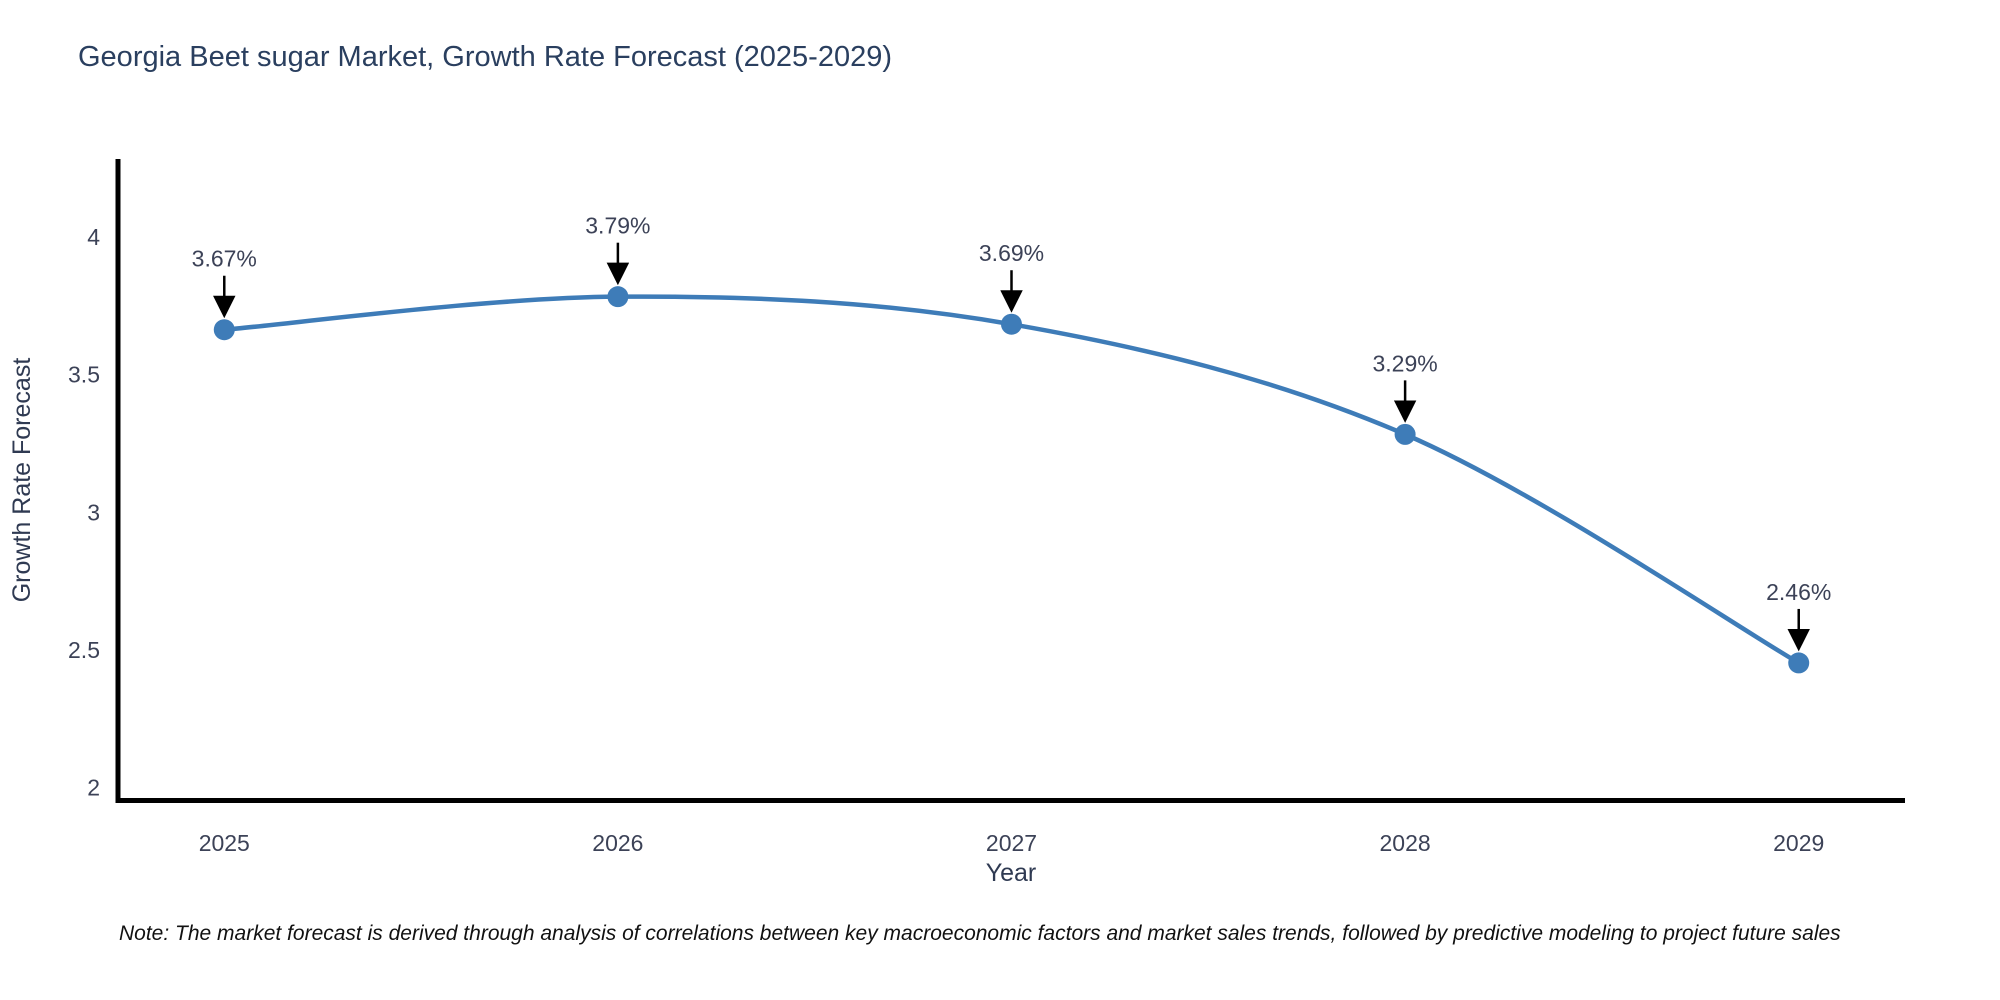  What do you see at coordinates (84, 375) in the screenshot?
I see `y-tick-label: 3.5` at bounding box center [84, 375].